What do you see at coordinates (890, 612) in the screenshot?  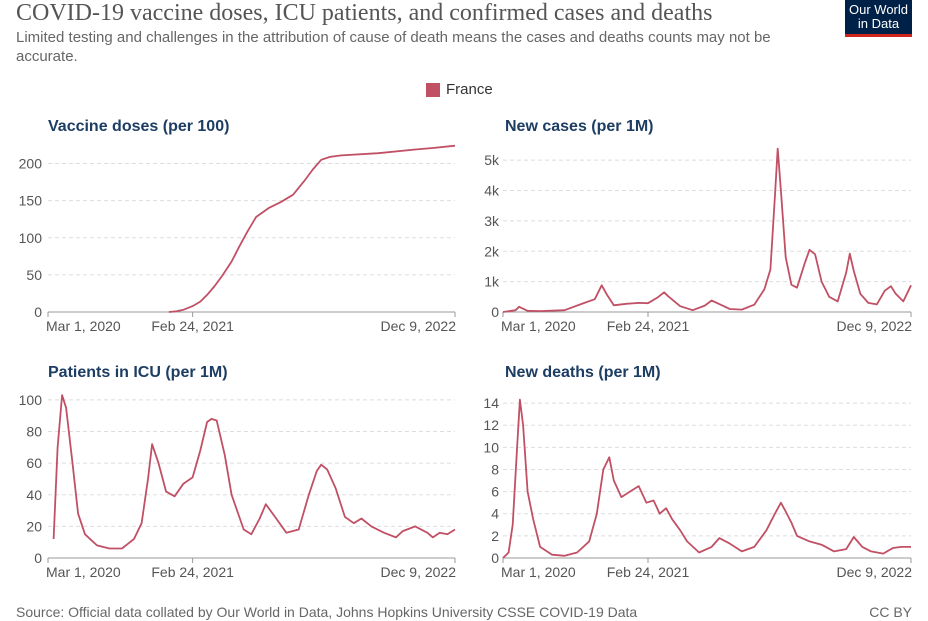 I see `license-label: CC BY` at bounding box center [890, 612].